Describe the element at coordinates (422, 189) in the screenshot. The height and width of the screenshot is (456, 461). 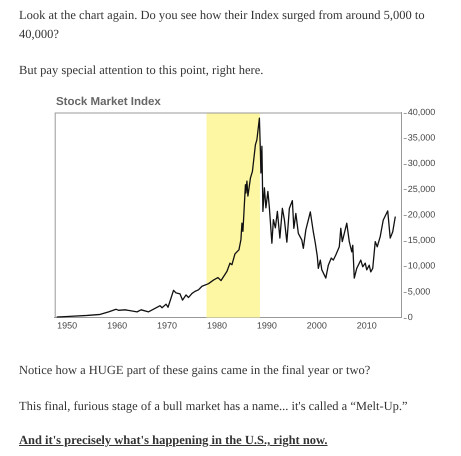
I see `y-tick-label: 25,000` at that location.